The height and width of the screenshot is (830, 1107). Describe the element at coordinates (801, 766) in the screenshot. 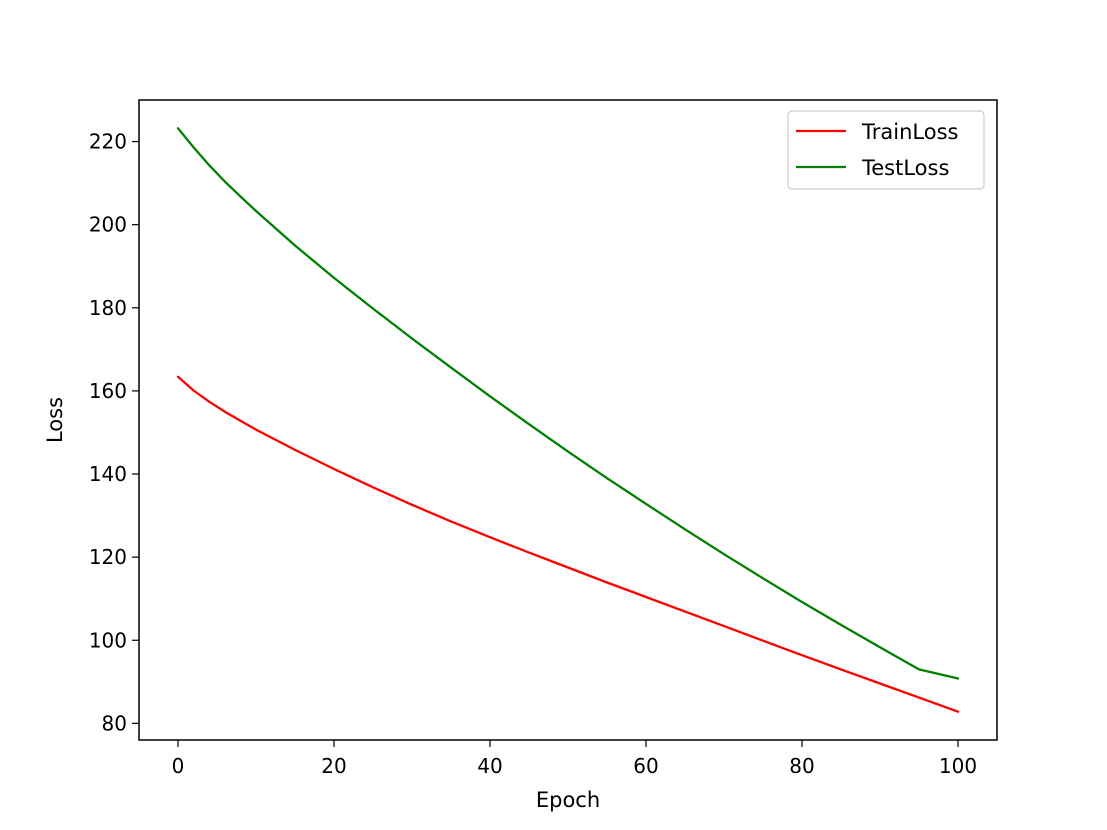

I see `x-tick-label: 80` at that location.